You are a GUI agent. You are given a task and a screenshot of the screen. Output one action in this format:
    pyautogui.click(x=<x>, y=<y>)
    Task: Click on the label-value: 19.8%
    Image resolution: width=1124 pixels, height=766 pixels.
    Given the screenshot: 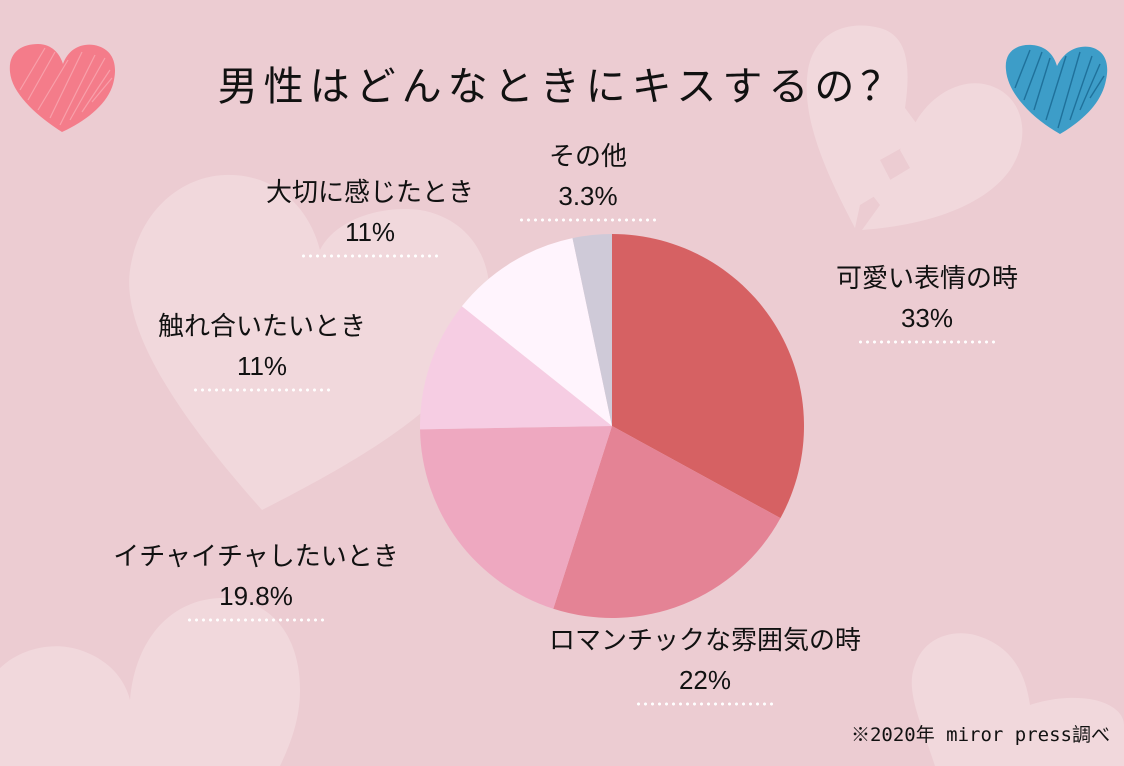 What is the action you would take?
    pyautogui.click(x=256, y=596)
    